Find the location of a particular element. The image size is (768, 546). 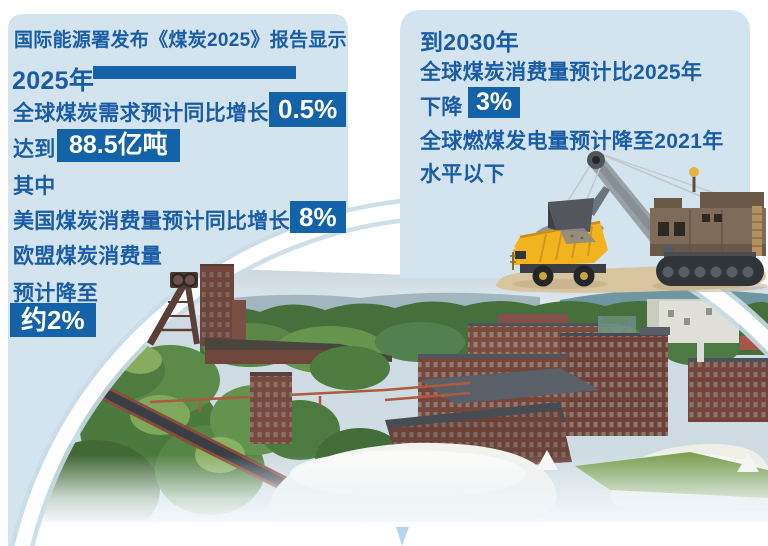

panel-2025-heading: 2025年 is located at coordinates (53, 81).